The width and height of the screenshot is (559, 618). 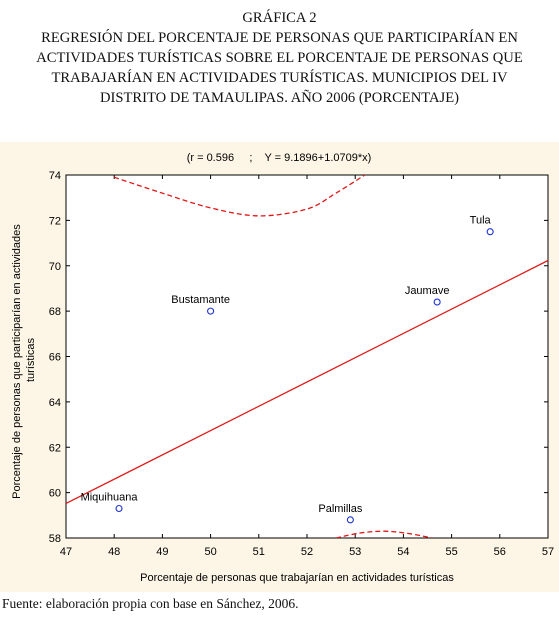 What do you see at coordinates (437, 302) in the screenshot?
I see `data-point-jaumave` at bounding box center [437, 302].